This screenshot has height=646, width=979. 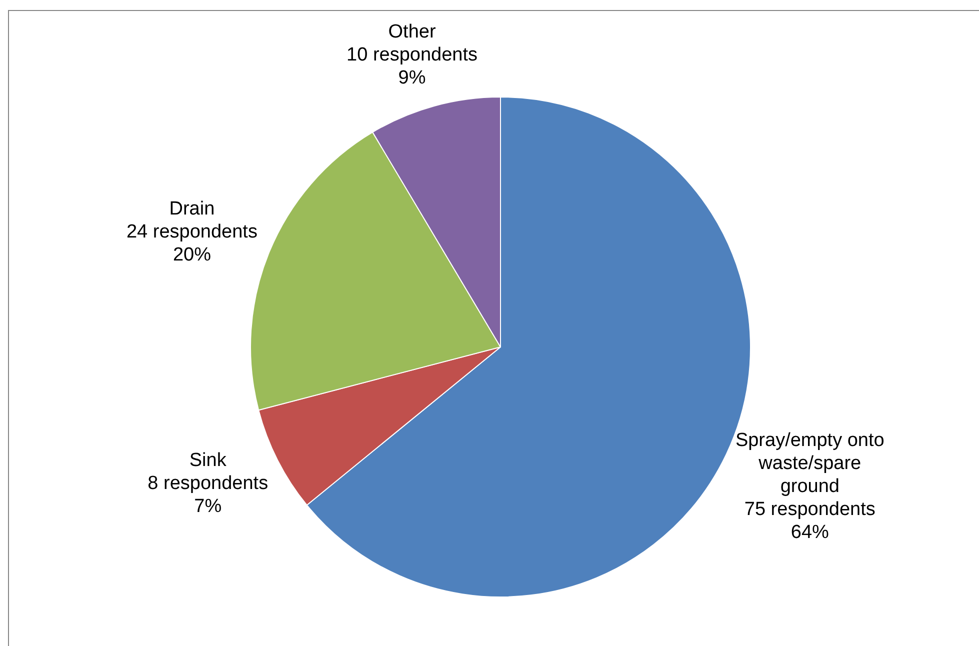 I want to click on slice-label: Sink, so click(x=208, y=461).